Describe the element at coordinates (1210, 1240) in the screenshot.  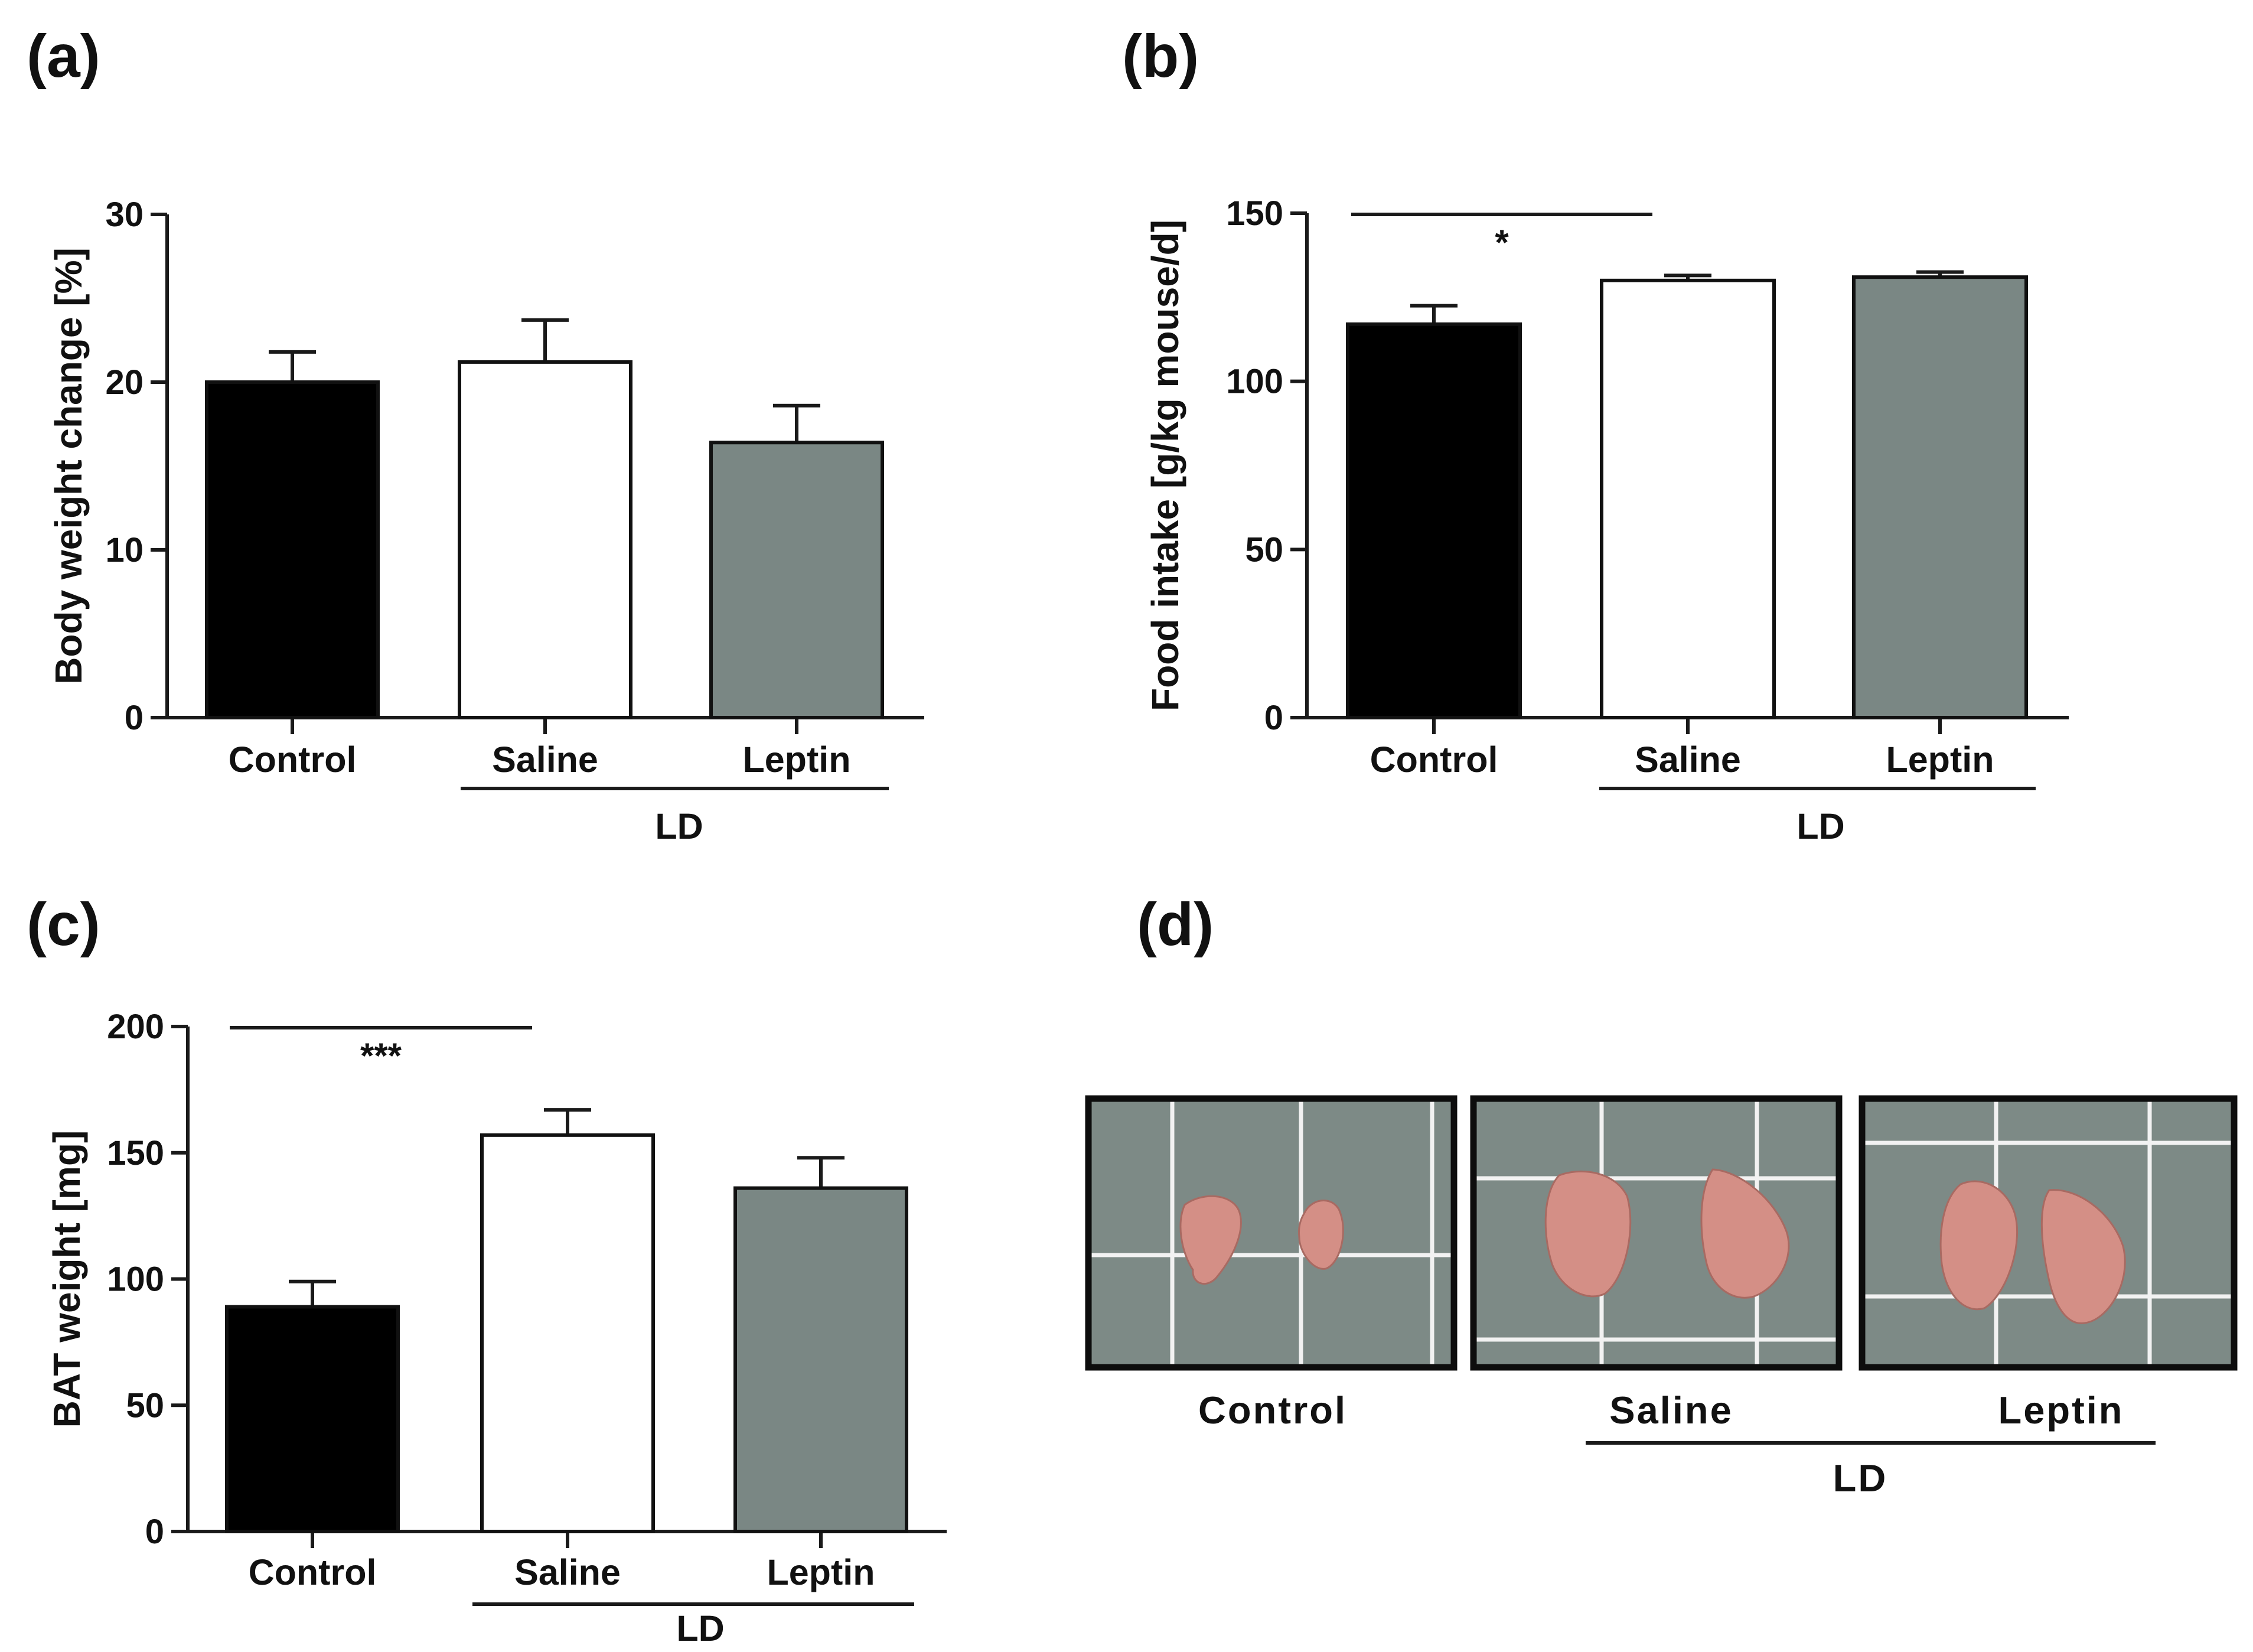
I see `bat-tissue-control-left` at that location.